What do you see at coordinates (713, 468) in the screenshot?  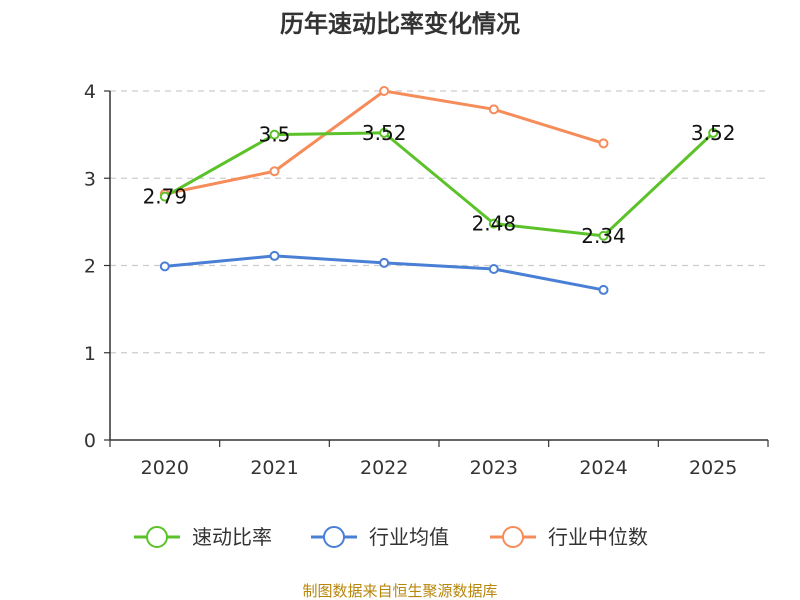 I see `x-tick-label: 2025` at bounding box center [713, 468].